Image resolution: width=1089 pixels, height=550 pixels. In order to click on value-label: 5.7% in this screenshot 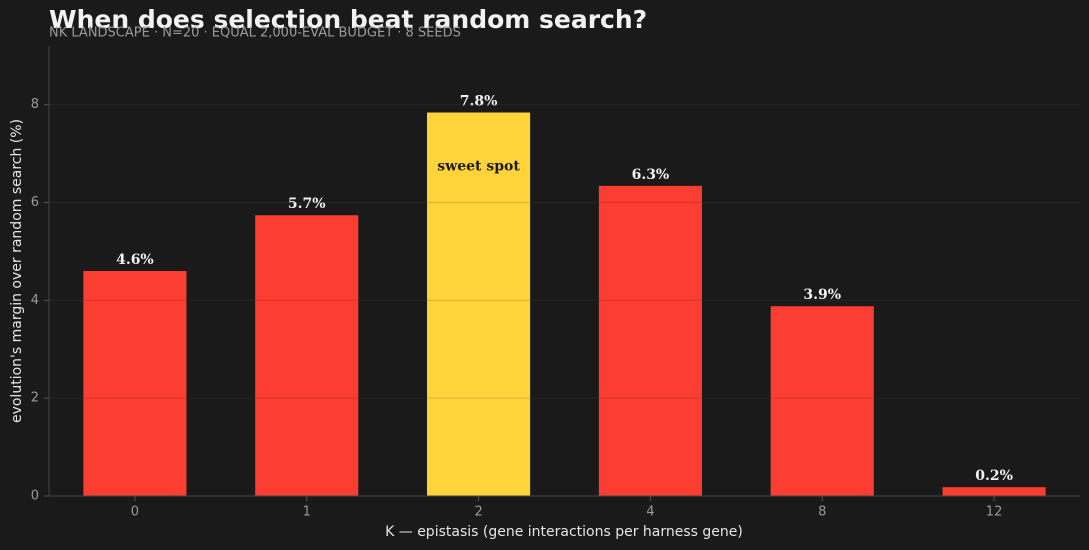, I will do `click(307, 204)`.